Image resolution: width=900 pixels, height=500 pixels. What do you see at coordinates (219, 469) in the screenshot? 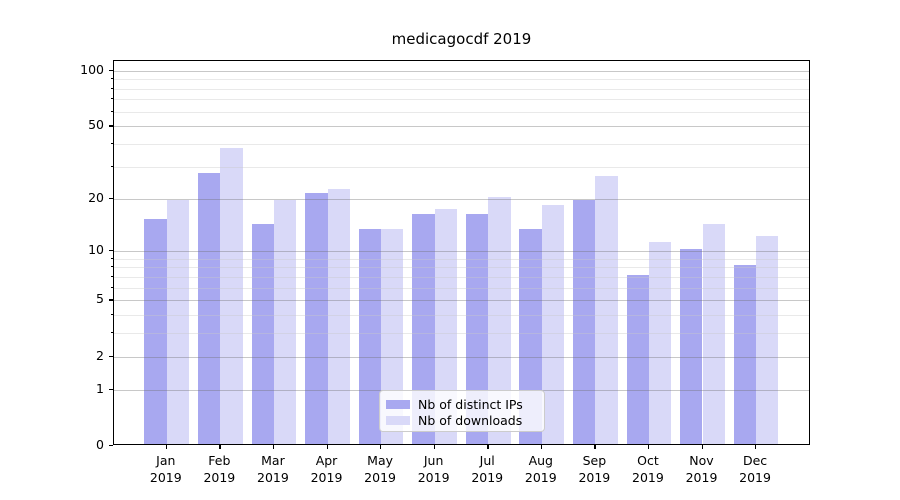
I see `x-axis-tick-label: Feb 2019` at bounding box center [219, 469].